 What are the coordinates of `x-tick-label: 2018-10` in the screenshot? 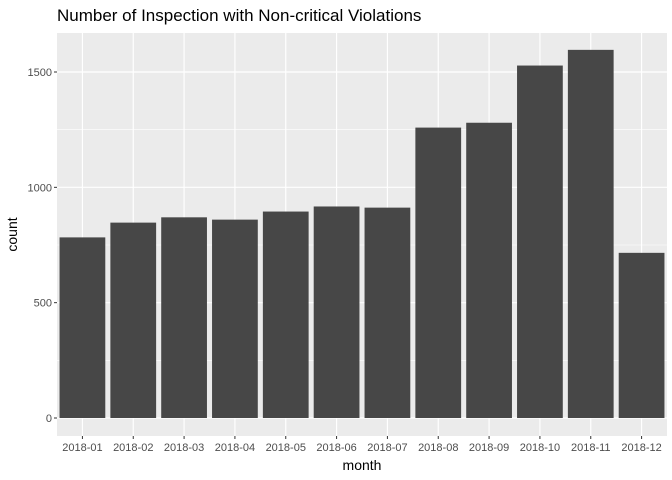 It's located at (540, 448).